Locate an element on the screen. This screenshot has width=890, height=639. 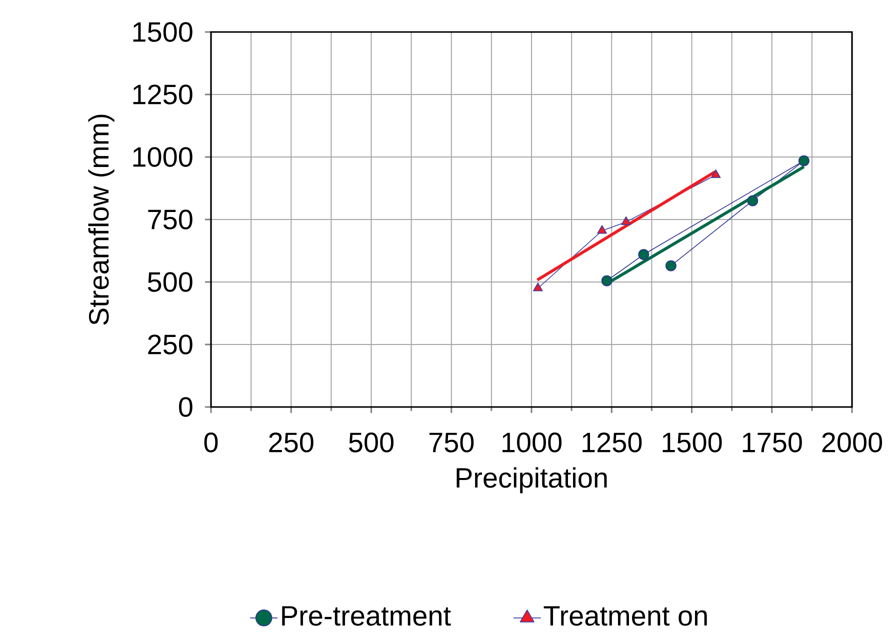
y-tick-label: 250 is located at coordinates (170, 344).